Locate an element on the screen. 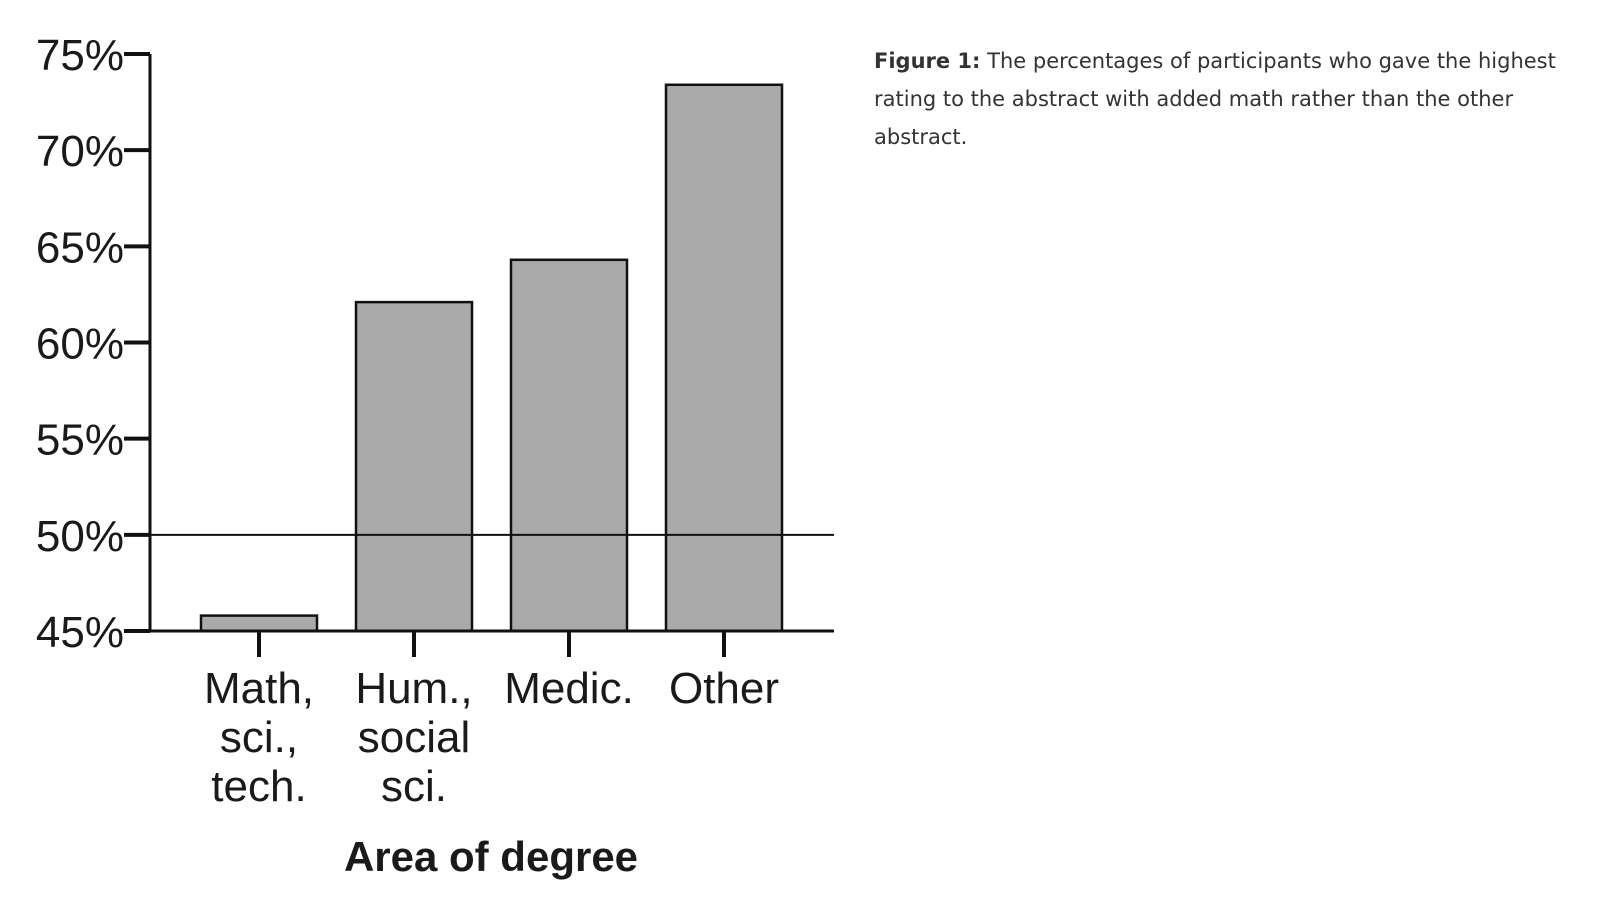  y-tick-label: 60% is located at coordinates (80, 344).